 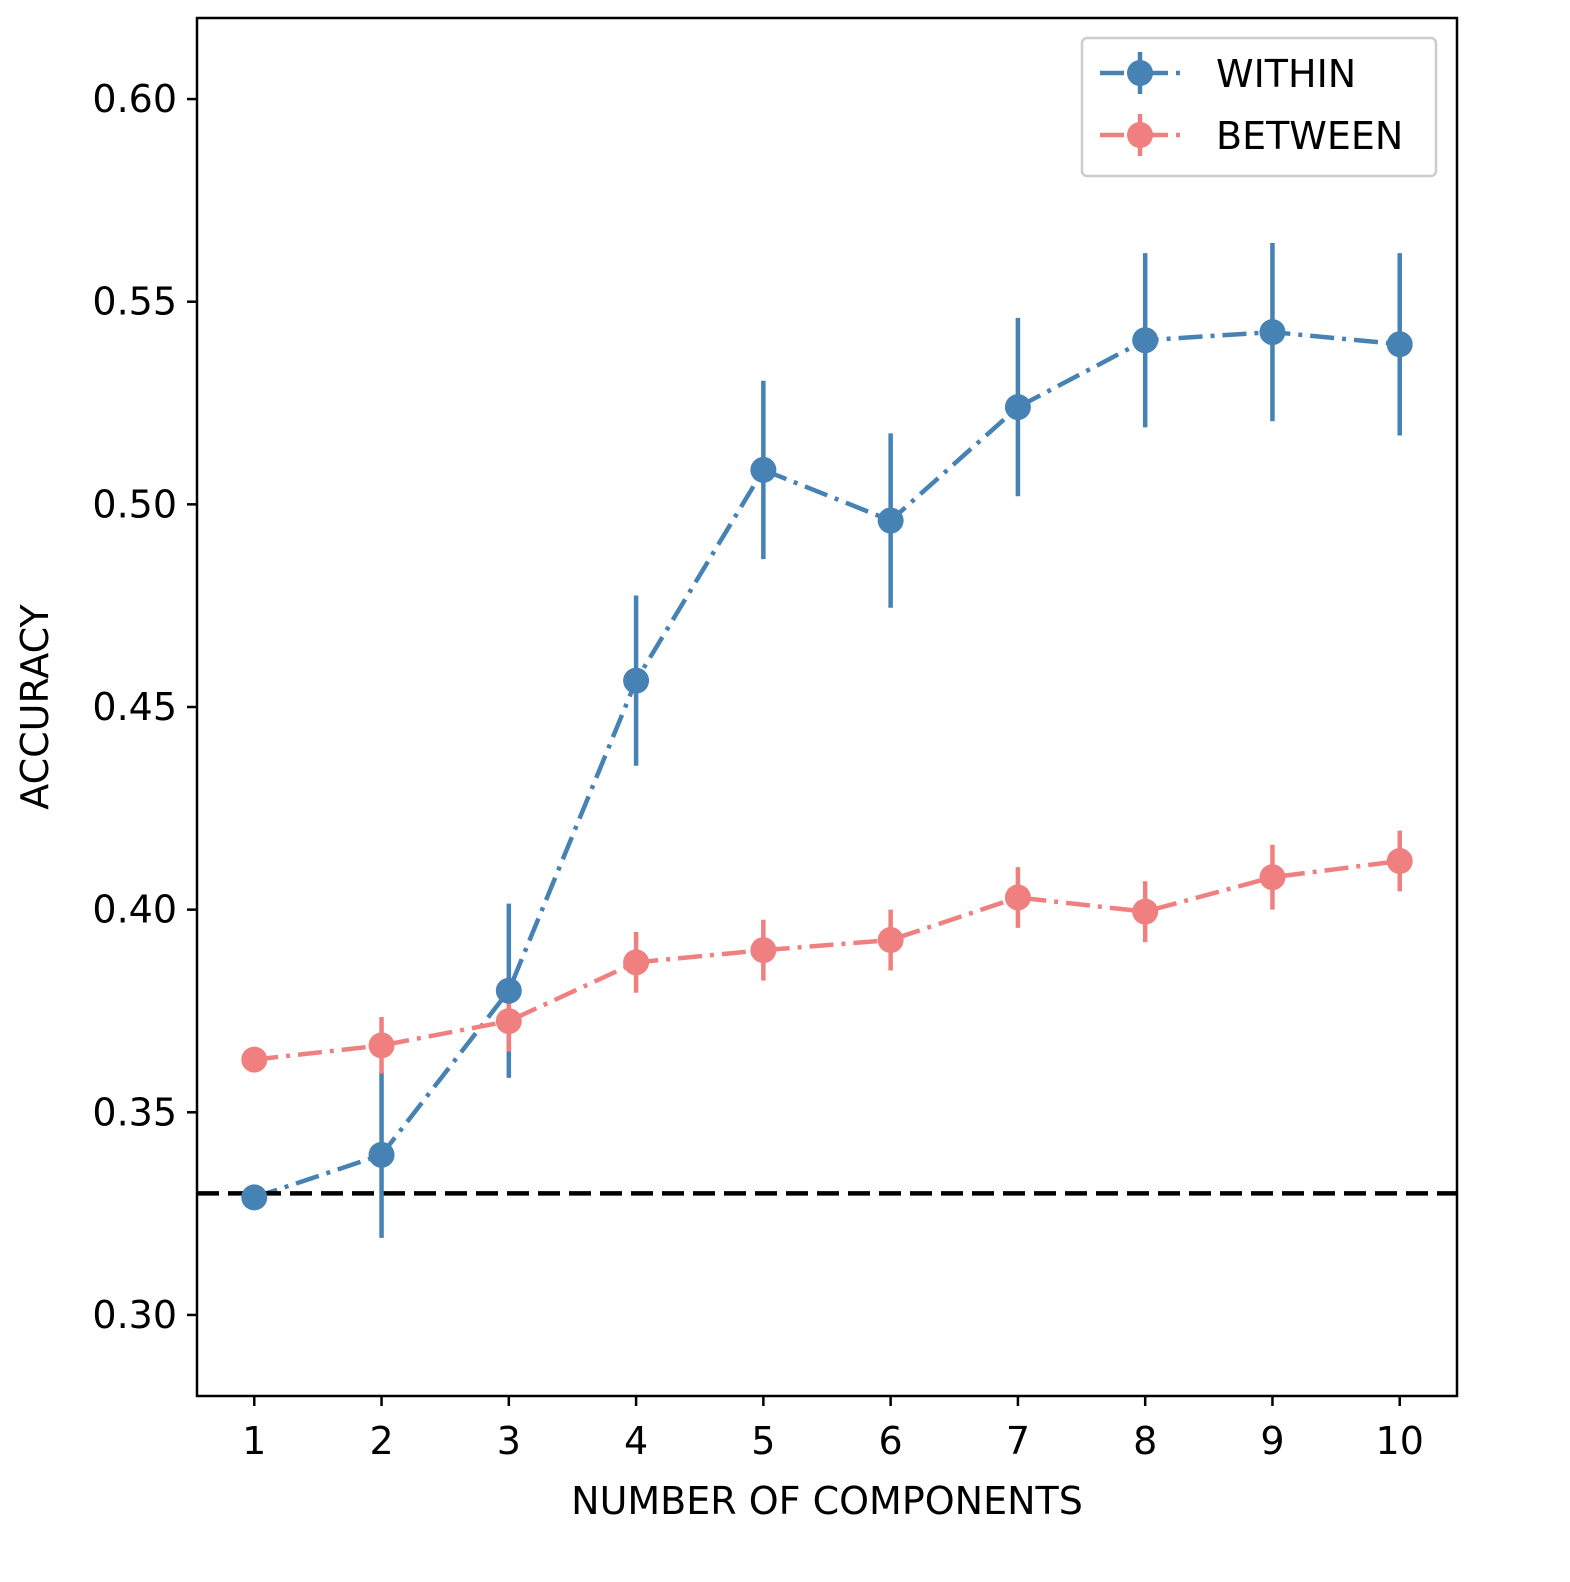 I want to click on legend-box, so click(x=1259, y=107).